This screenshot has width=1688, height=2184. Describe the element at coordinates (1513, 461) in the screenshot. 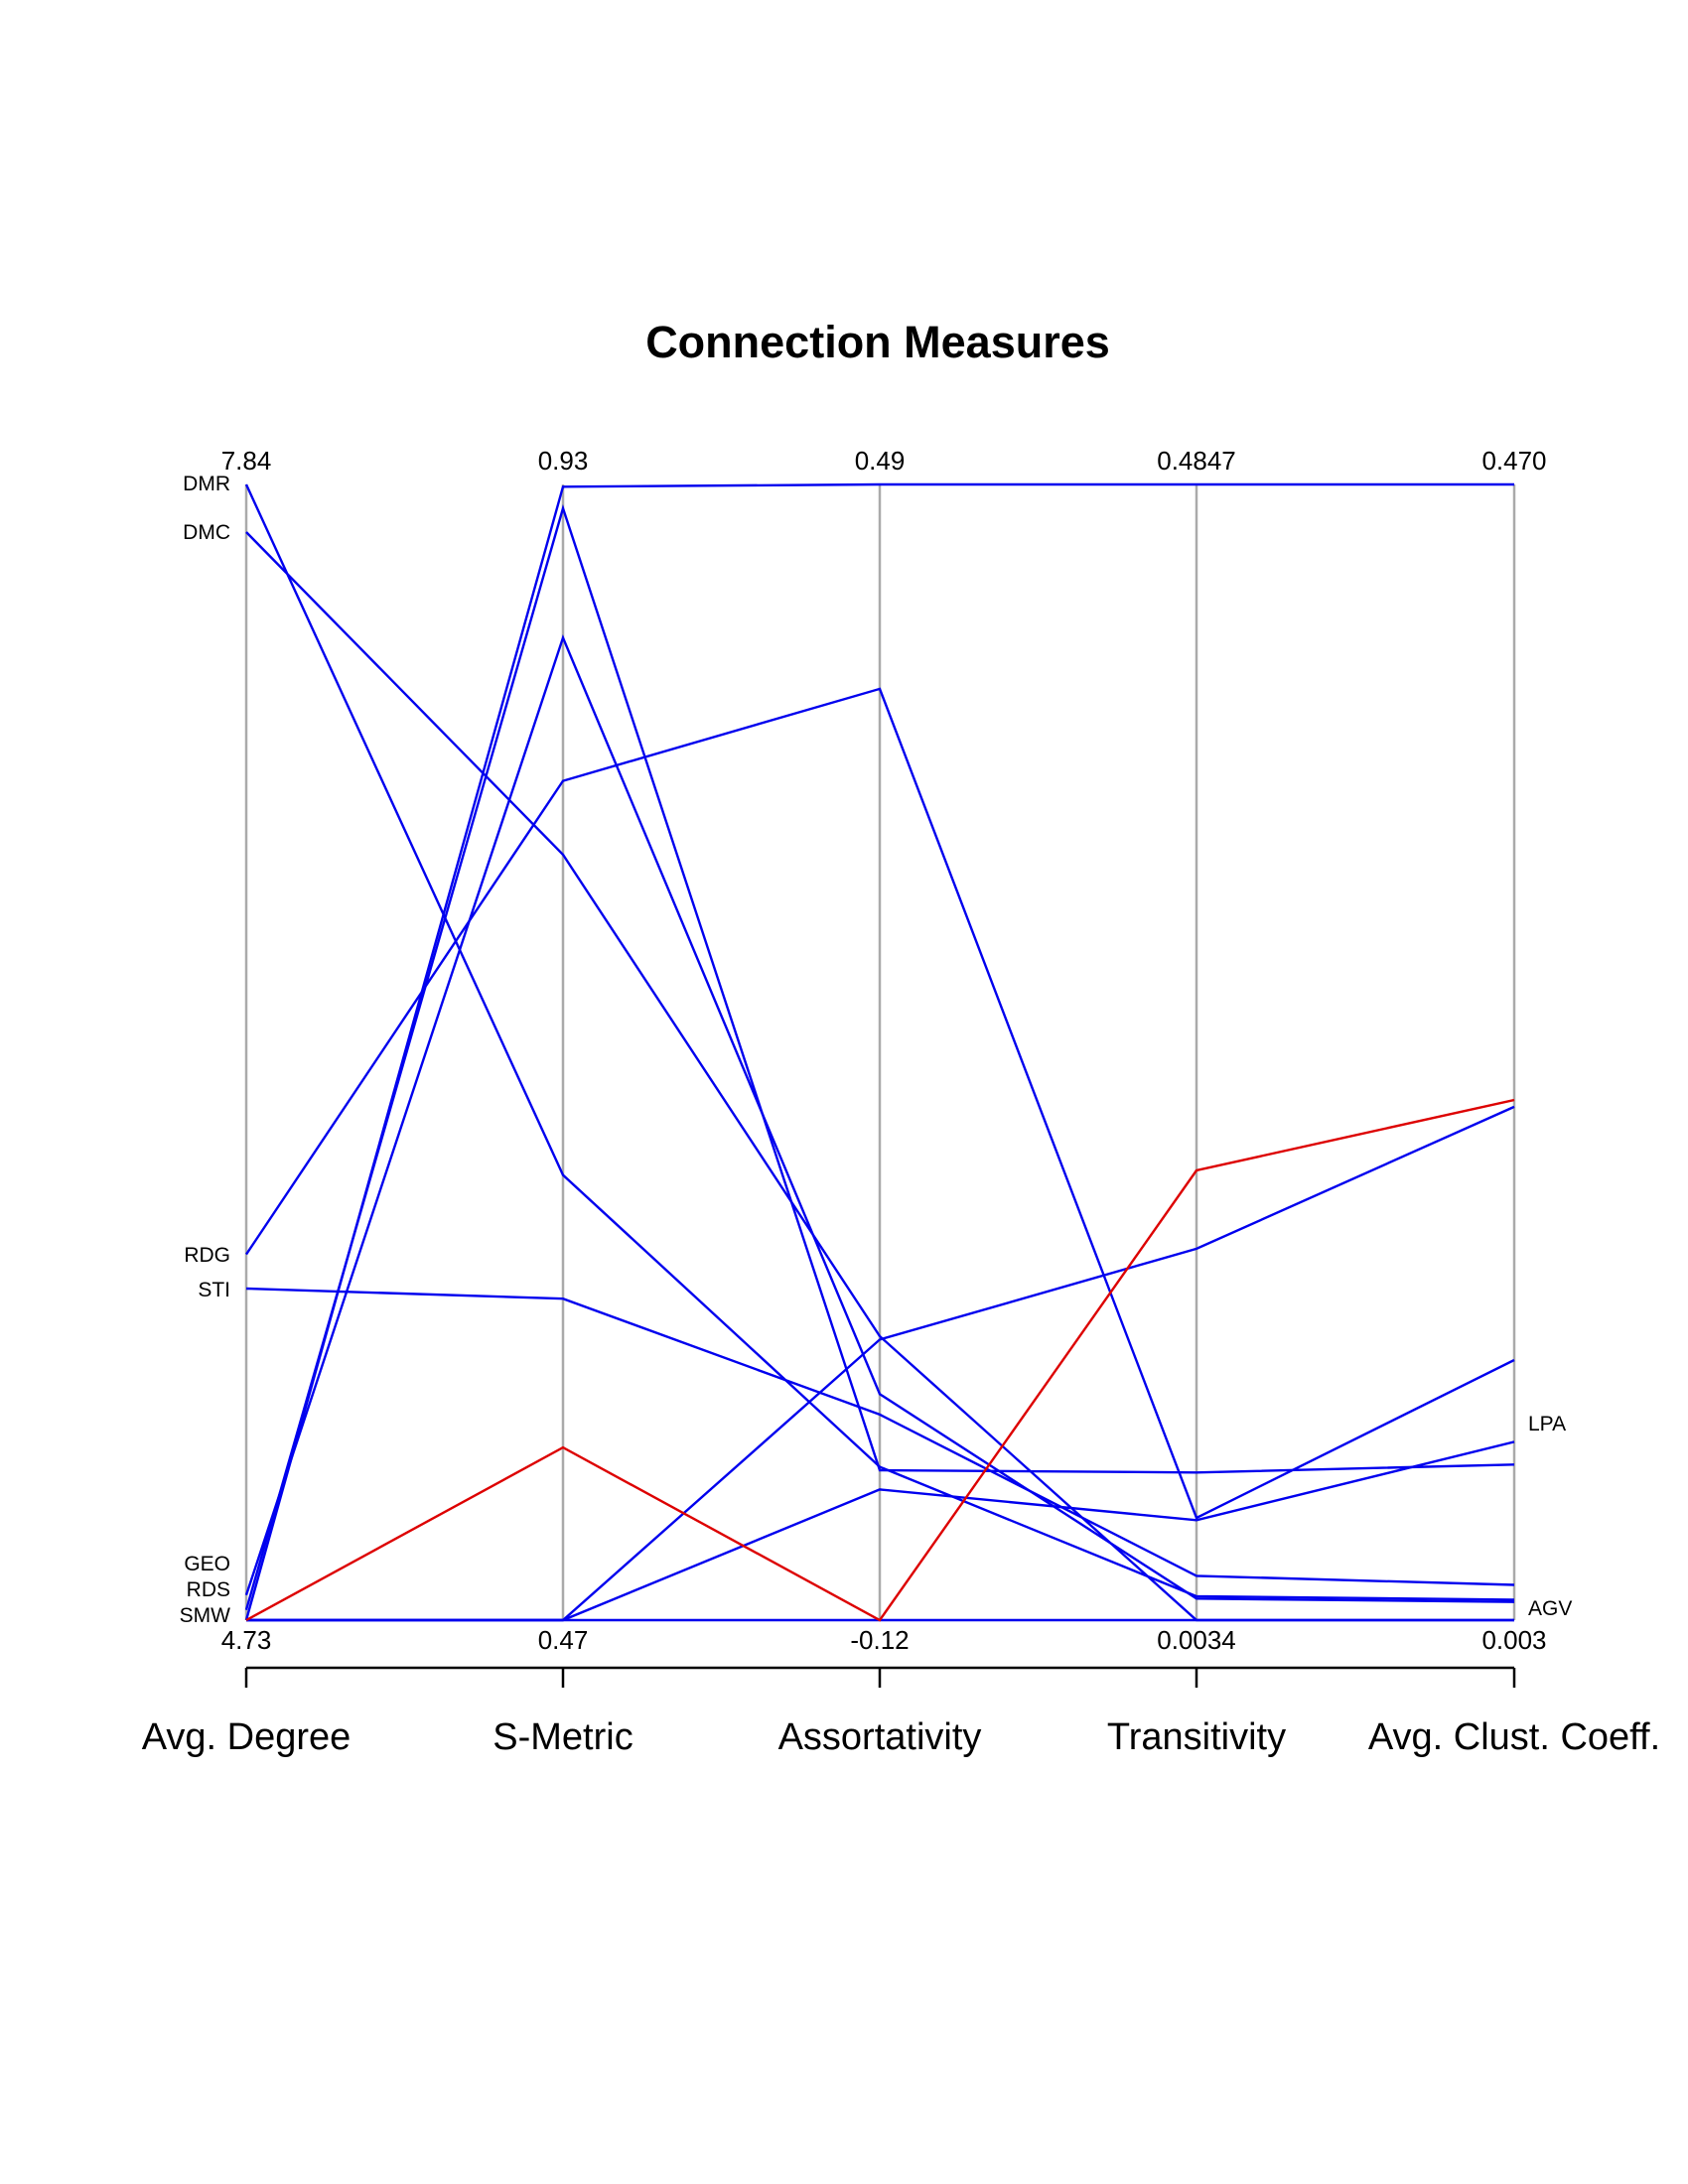

I see `axis-max-label: 0.470` at that location.